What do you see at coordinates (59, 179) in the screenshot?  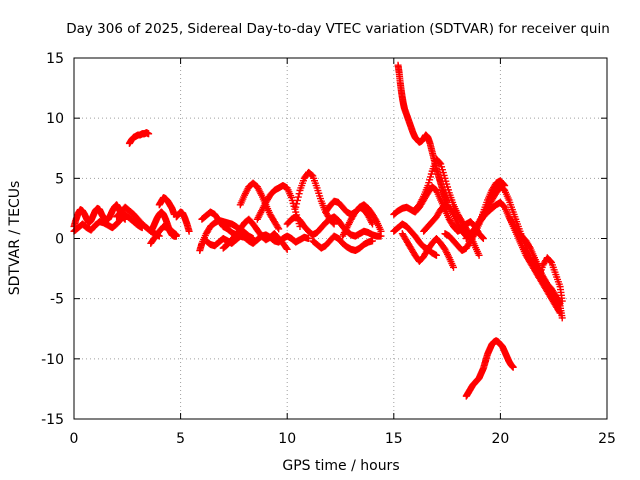 I see `y-tick-label: 5` at bounding box center [59, 179].